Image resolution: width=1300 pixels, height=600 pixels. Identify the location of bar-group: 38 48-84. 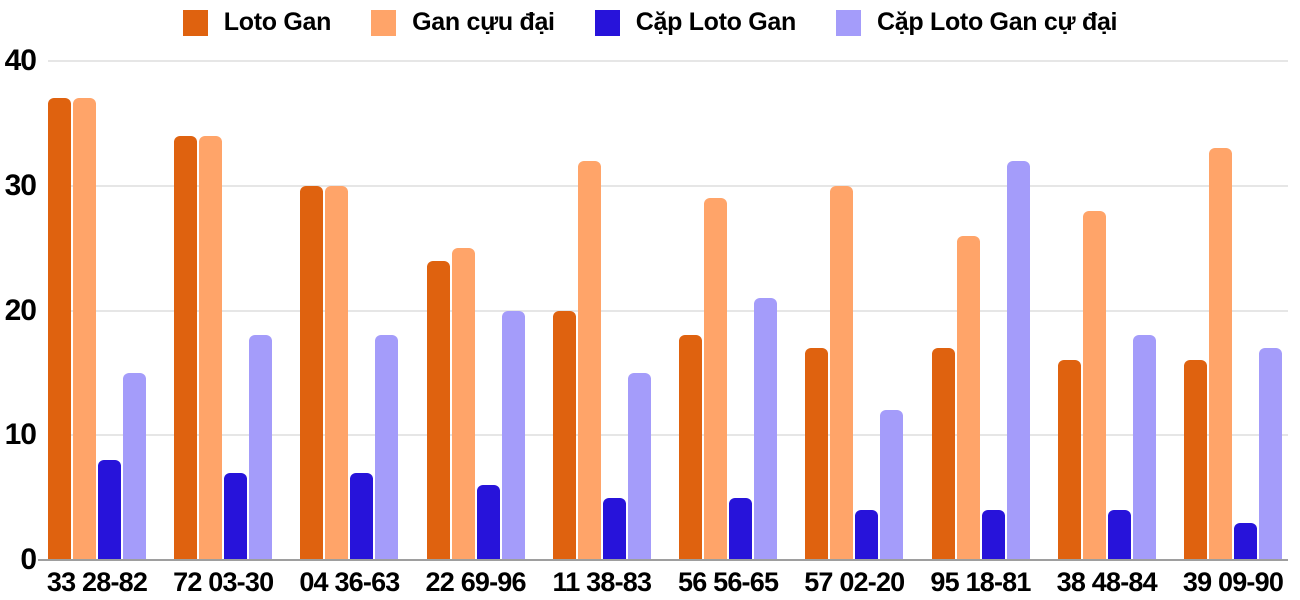
(1107, 328).